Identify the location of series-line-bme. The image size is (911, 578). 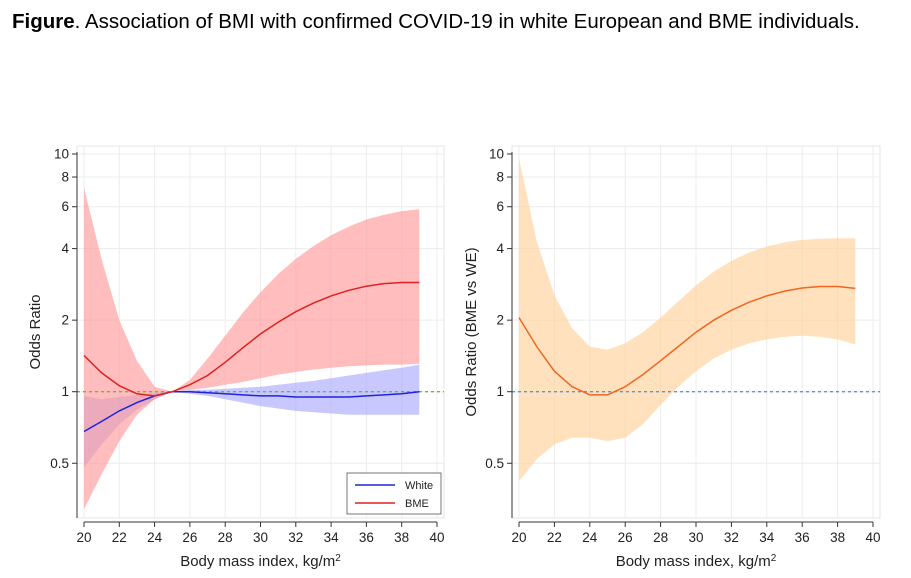
(251, 339).